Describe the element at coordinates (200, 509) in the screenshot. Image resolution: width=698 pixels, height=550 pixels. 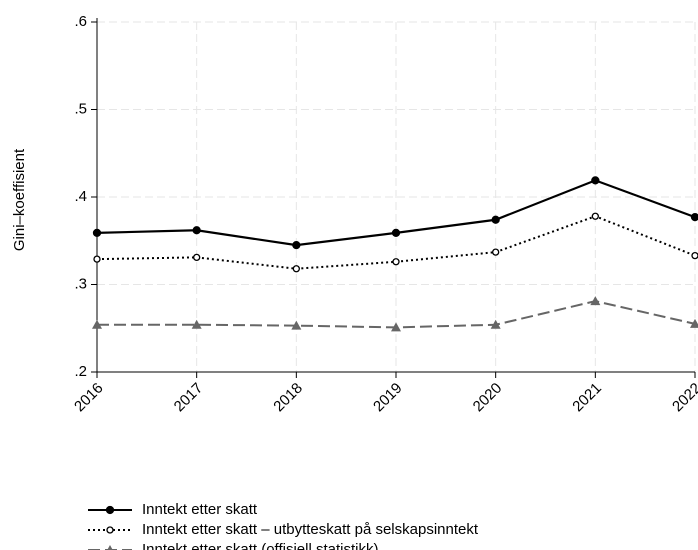
I see `legend-label: Inntekt etter skatt` at that location.